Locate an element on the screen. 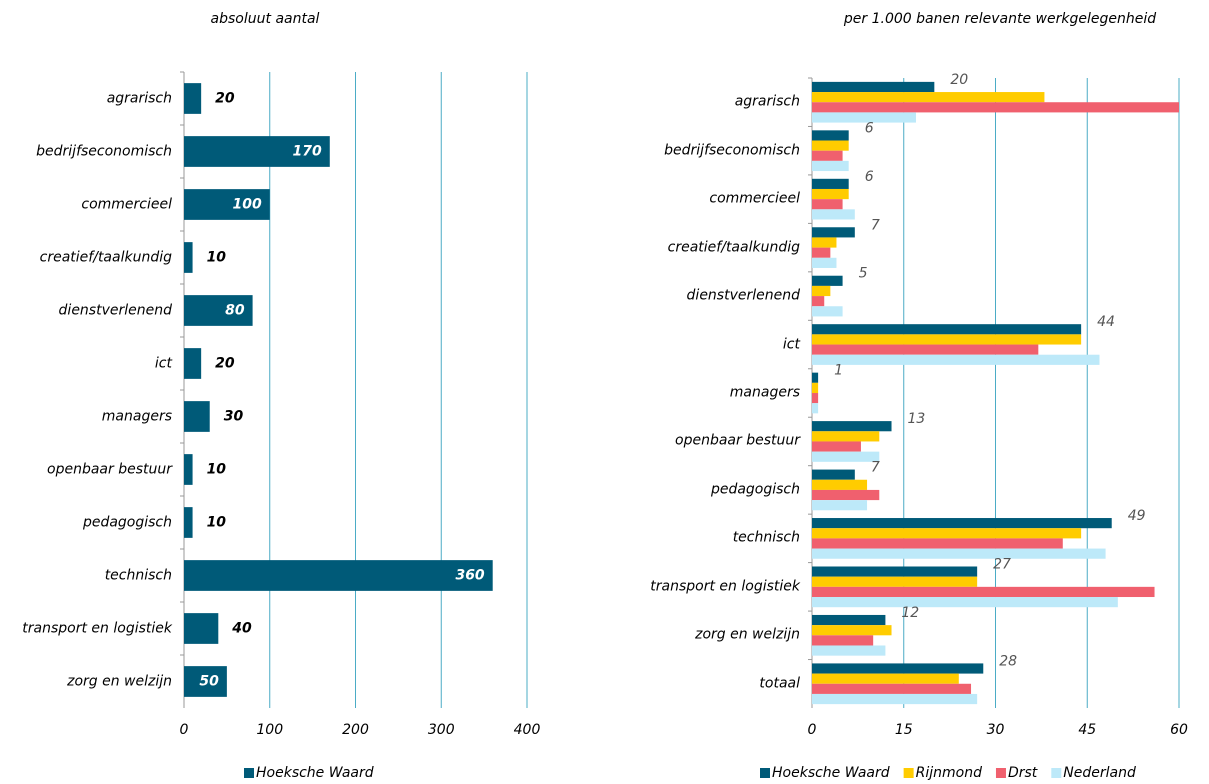  legend-label: Rijnmond is located at coordinates (949, 773).